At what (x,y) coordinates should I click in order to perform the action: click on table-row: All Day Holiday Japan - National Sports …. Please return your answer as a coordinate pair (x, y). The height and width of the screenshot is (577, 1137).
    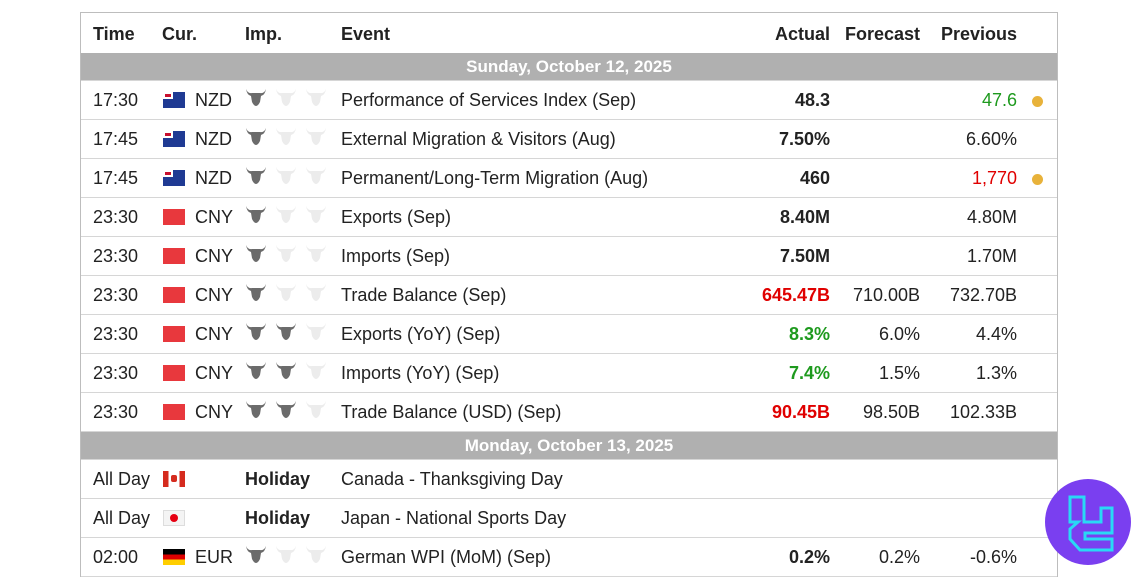
    Looking at the image, I should click on (569, 518).